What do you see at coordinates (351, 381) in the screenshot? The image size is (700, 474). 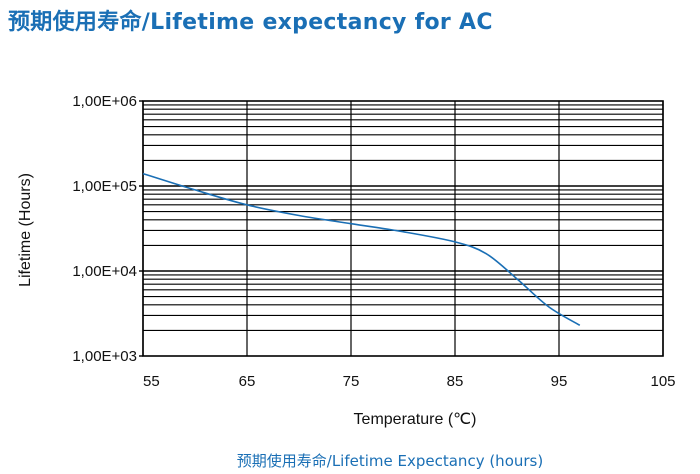 I see `x-tick-label: 75` at bounding box center [351, 381].